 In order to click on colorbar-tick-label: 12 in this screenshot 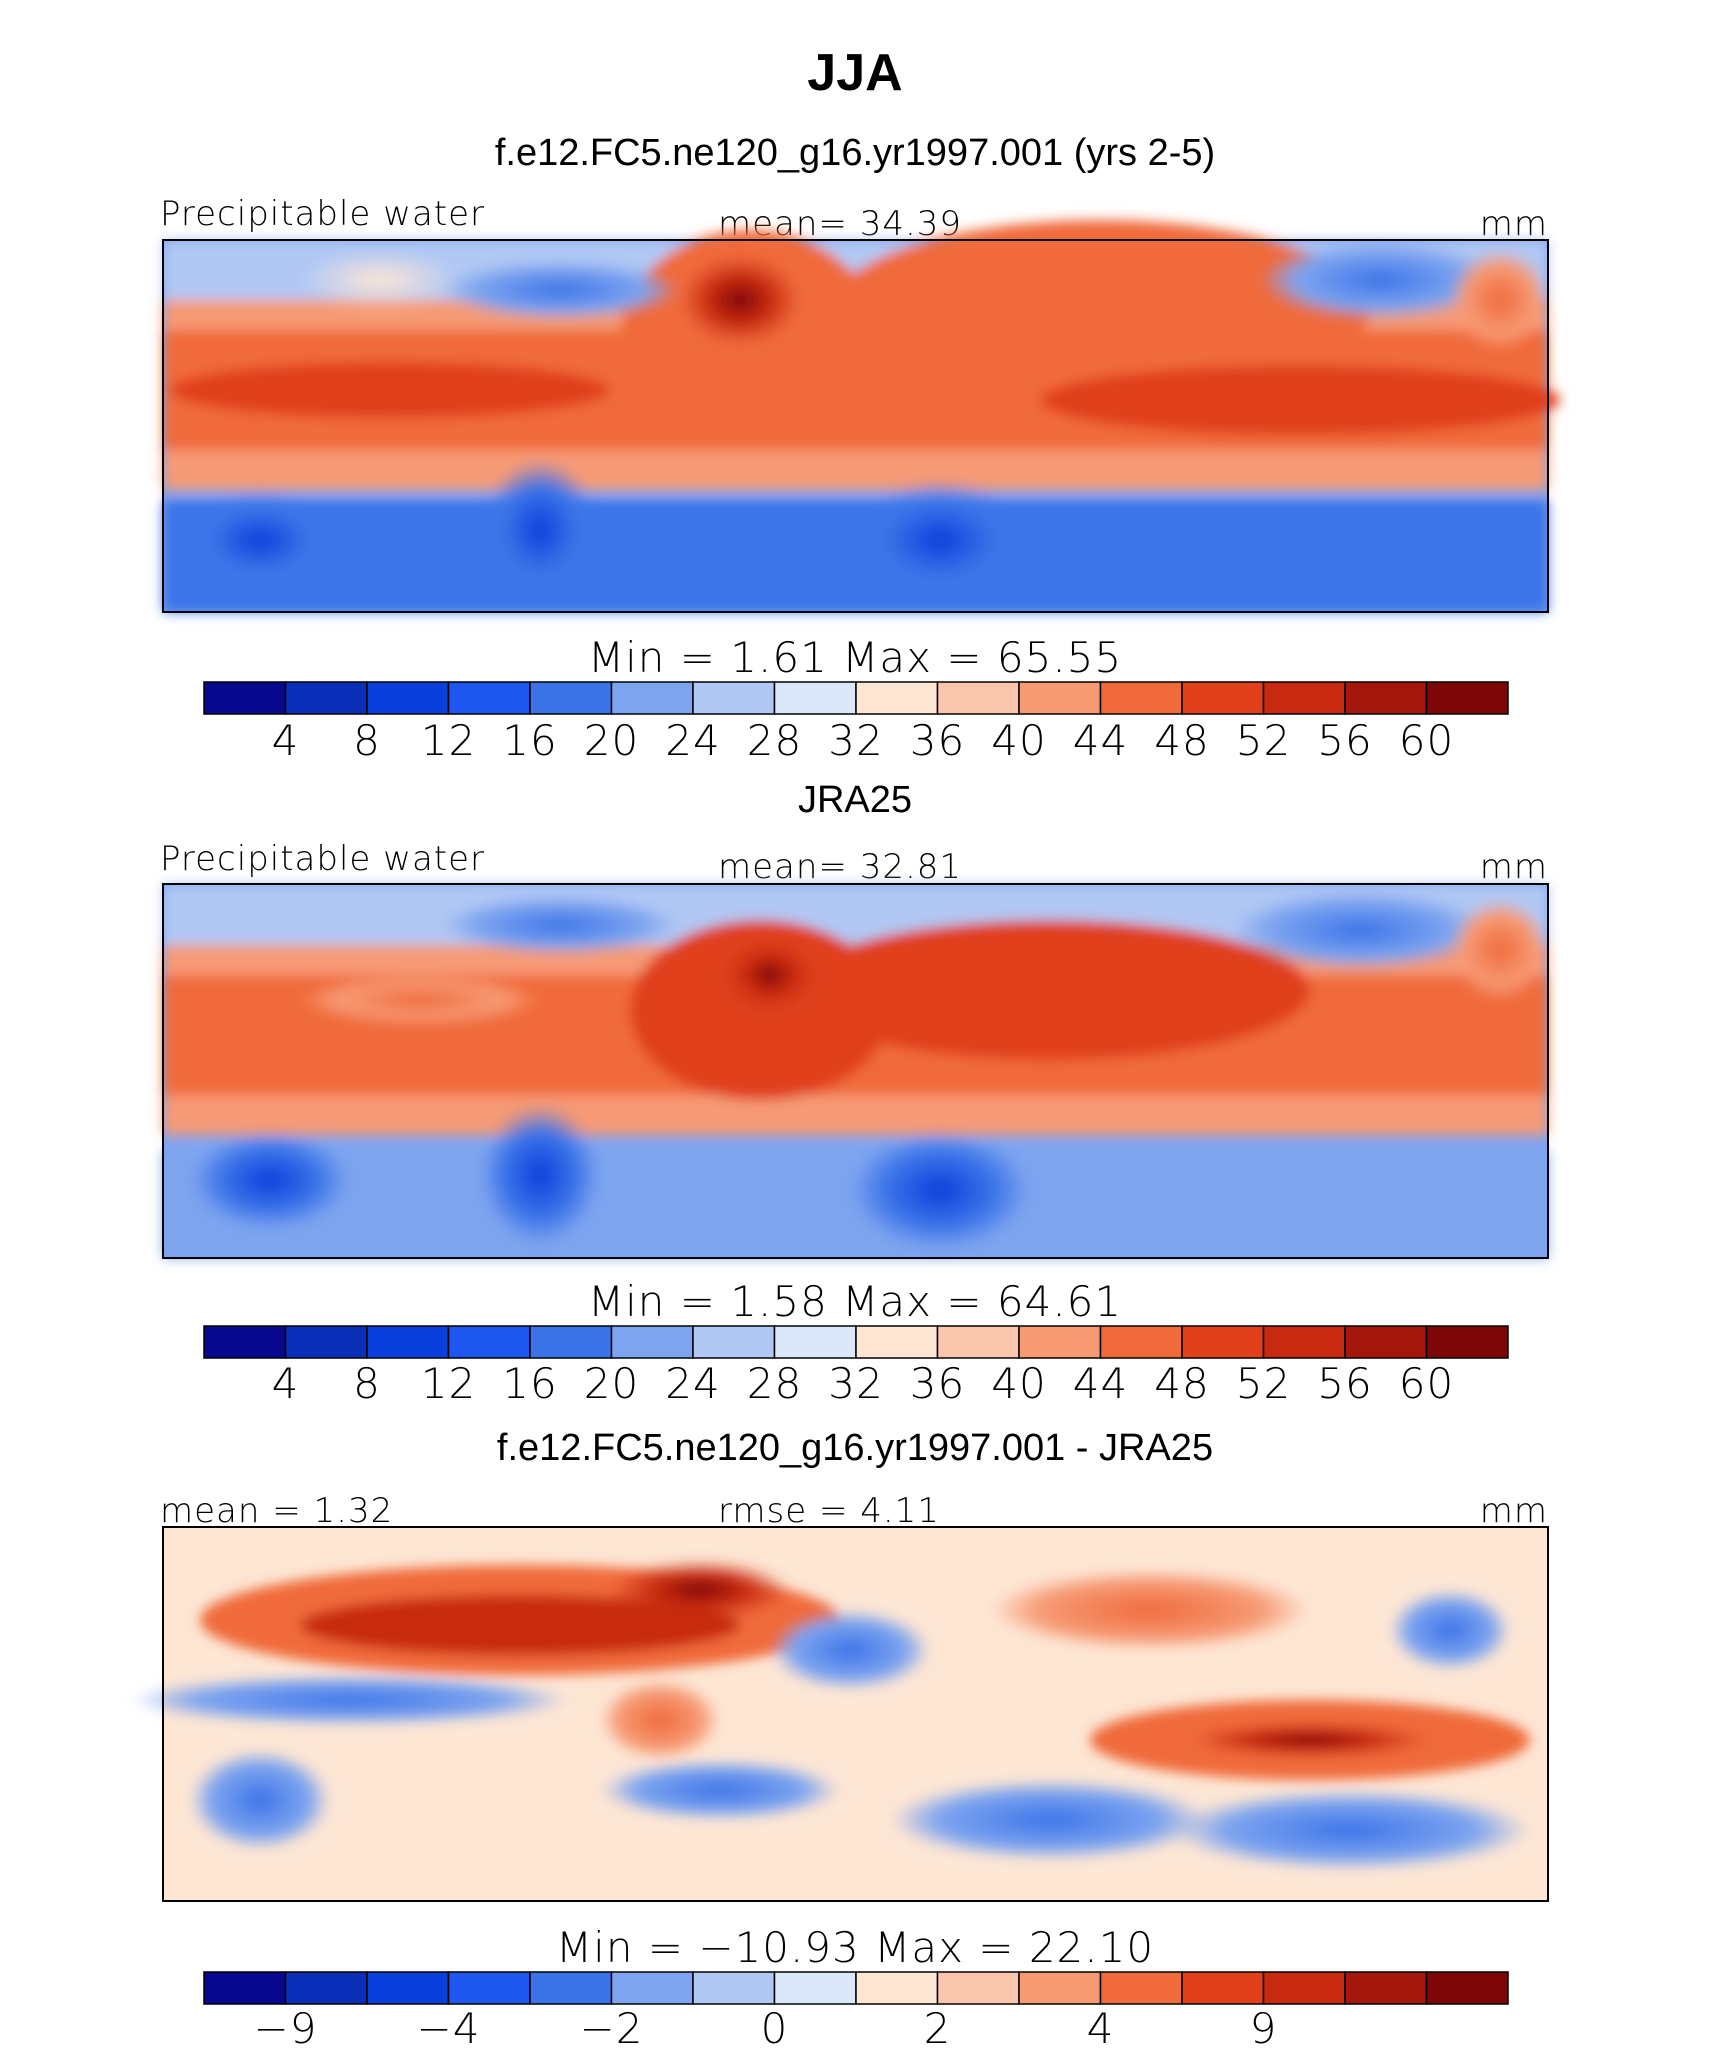, I will do `click(448, 1383)`.